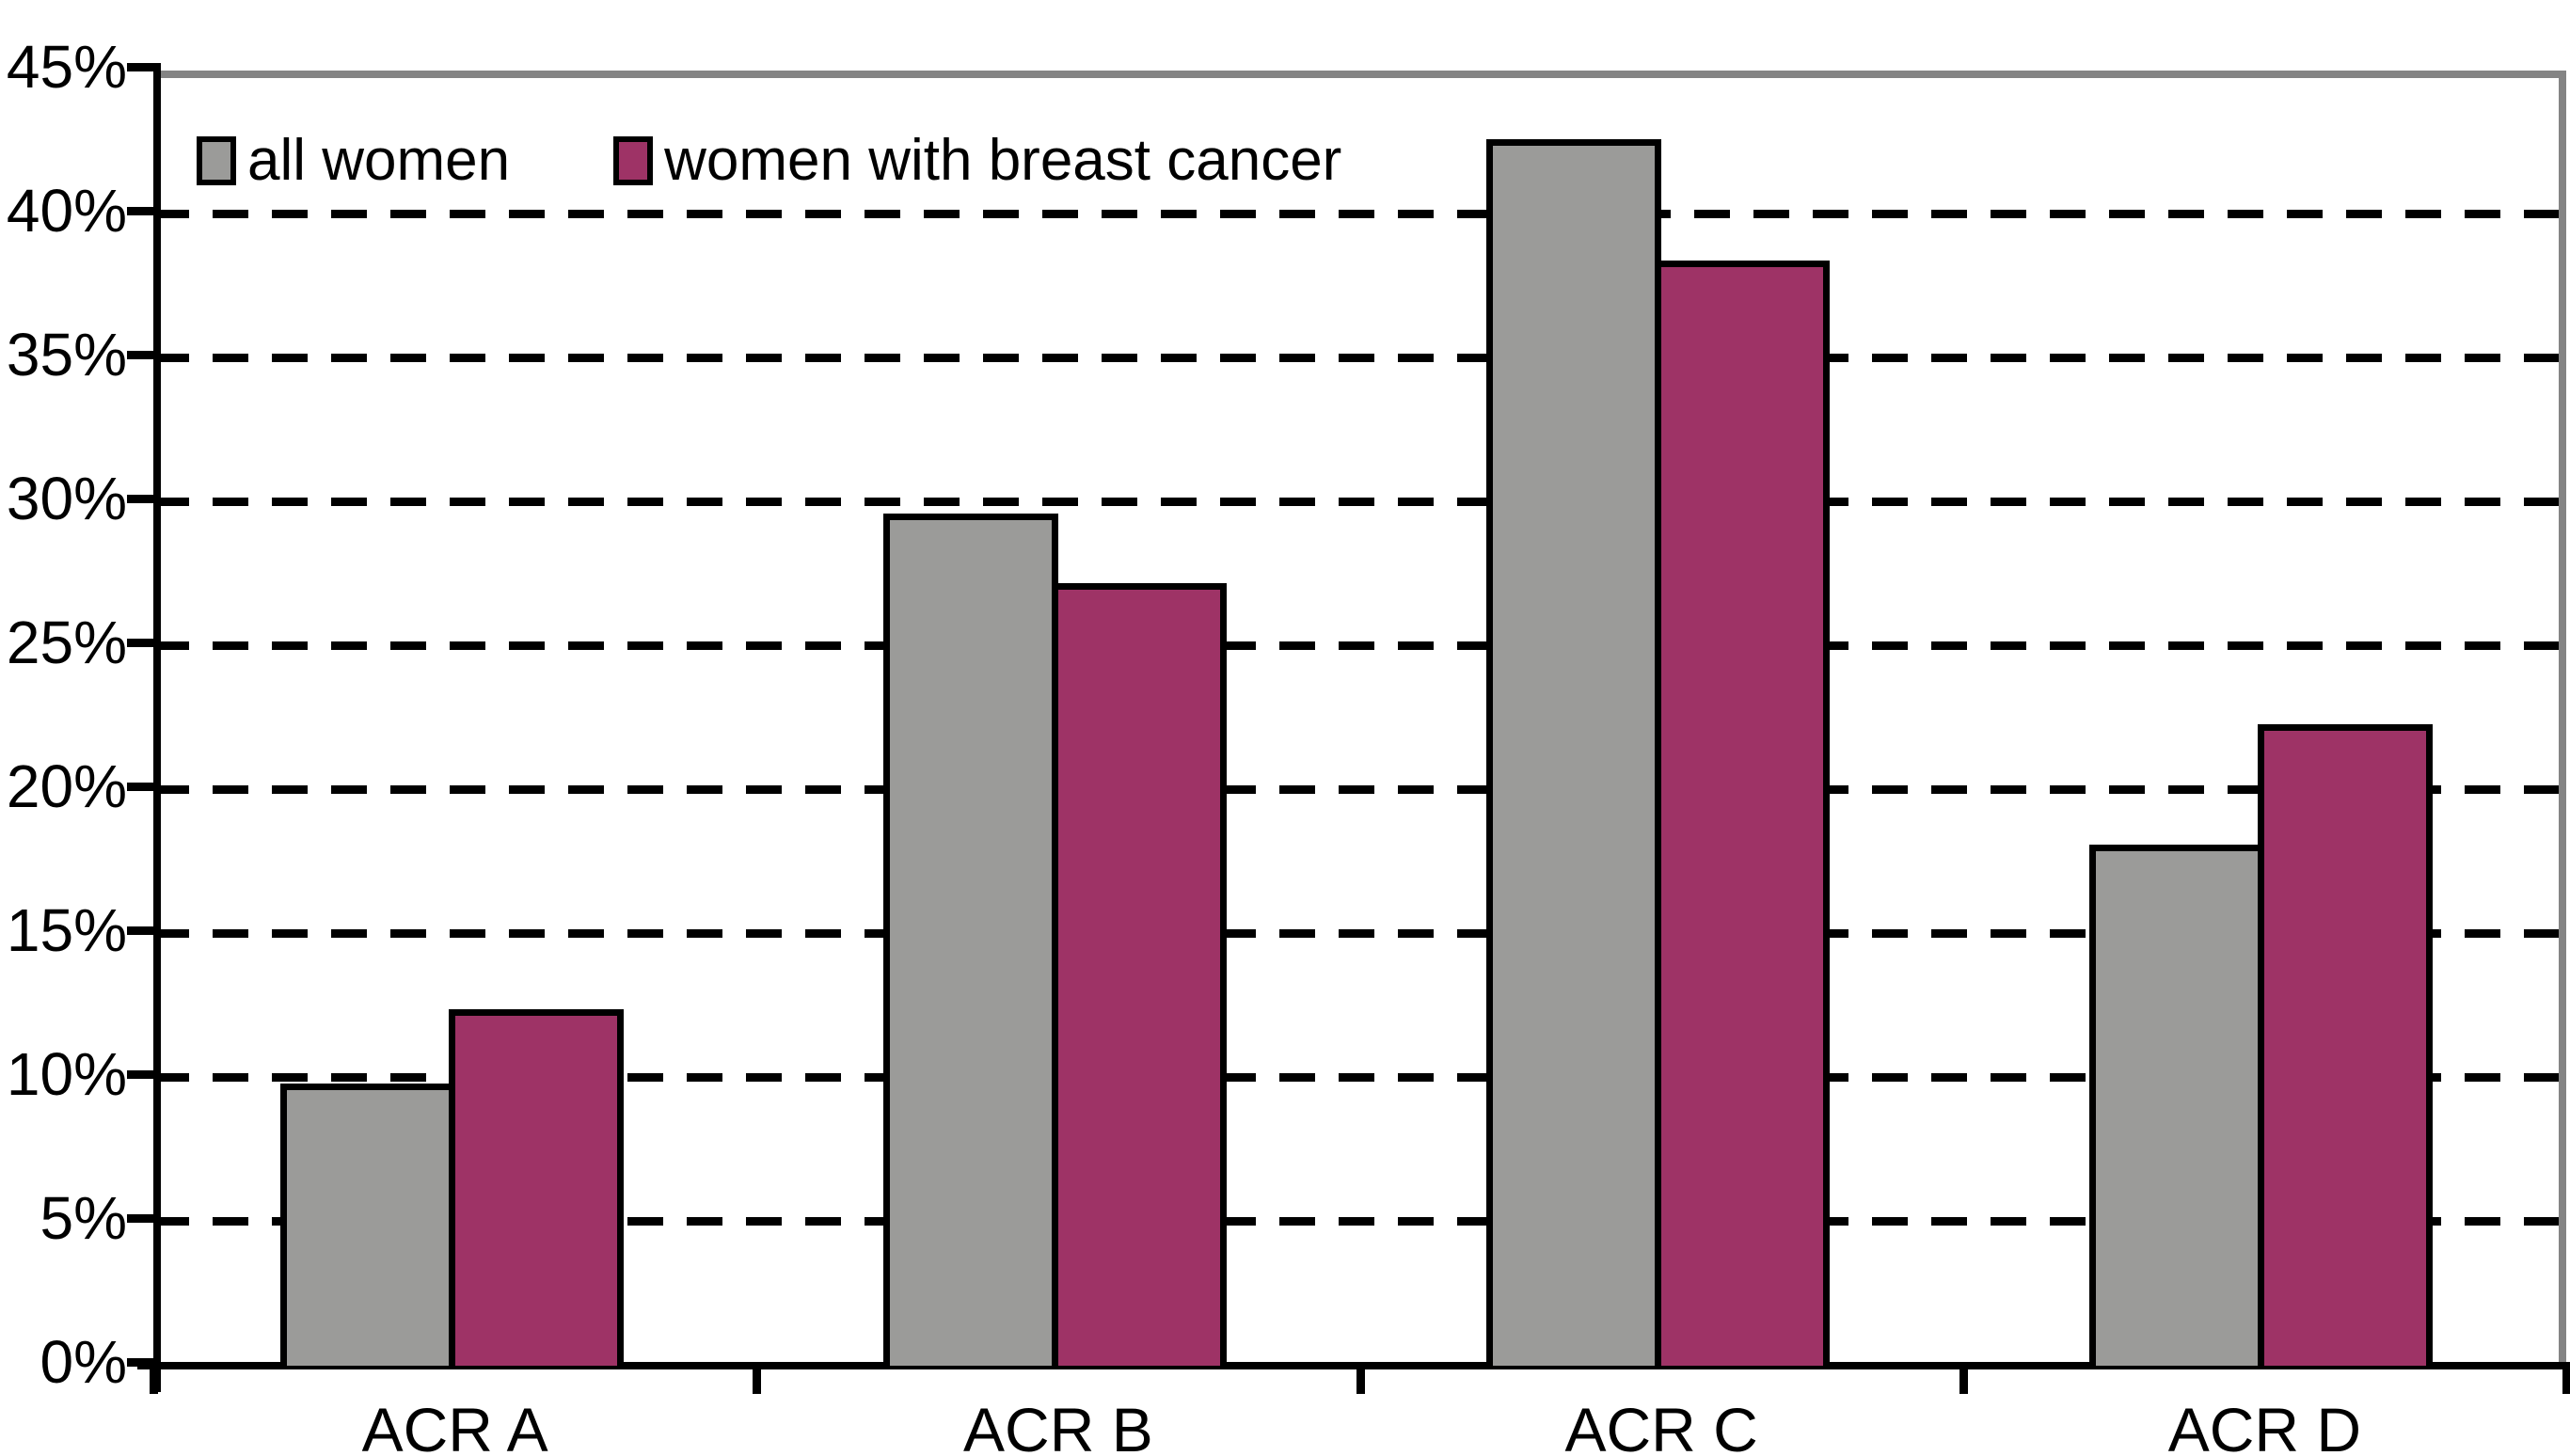 This screenshot has height=1456, width=2570. Describe the element at coordinates (2177, 1105) in the screenshot. I see `bar-acr-d-all-women` at that location.